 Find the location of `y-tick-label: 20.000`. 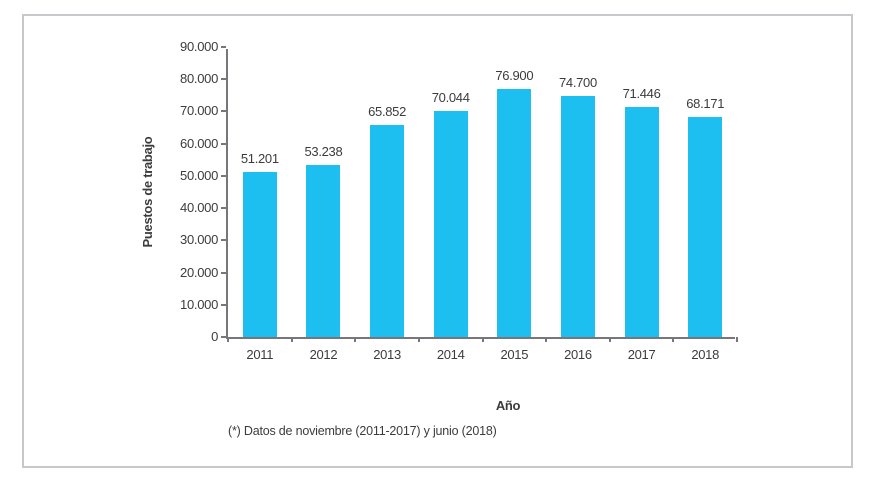

y-tick-label: 20.000 is located at coordinates (199, 272).